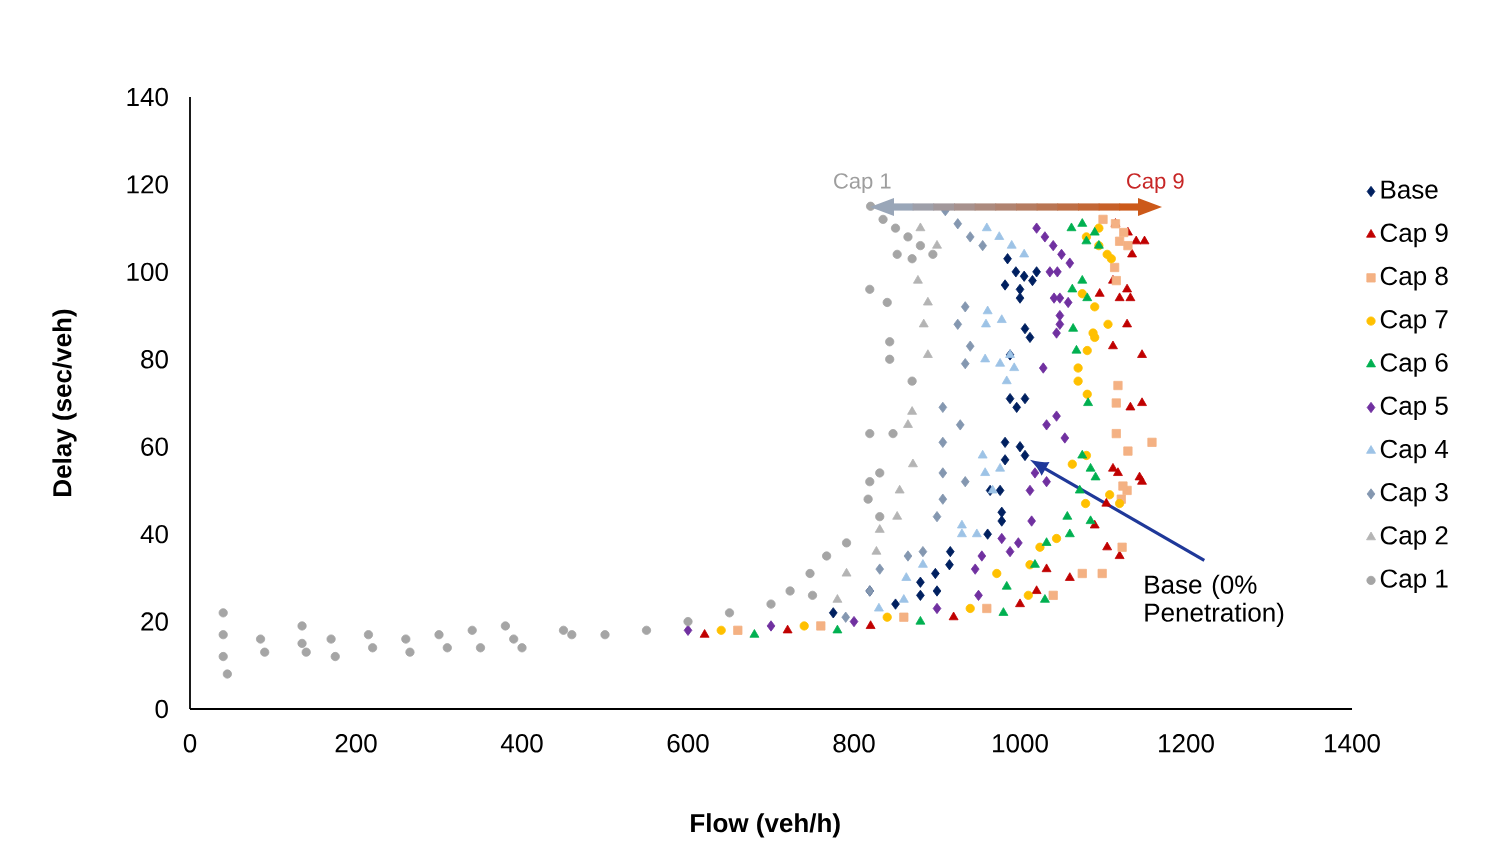  What do you see at coordinates (1214, 600) in the screenshot?
I see `annotation: Base (0% Penetration)` at bounding box center [1214, 600].